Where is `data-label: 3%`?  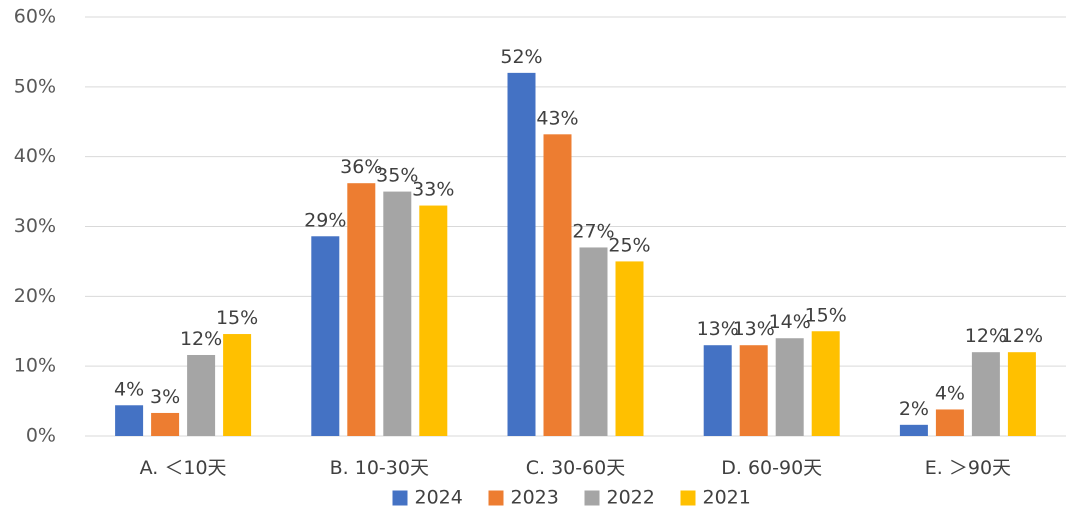 data-label: 3% is located at coordinates (165, 397).